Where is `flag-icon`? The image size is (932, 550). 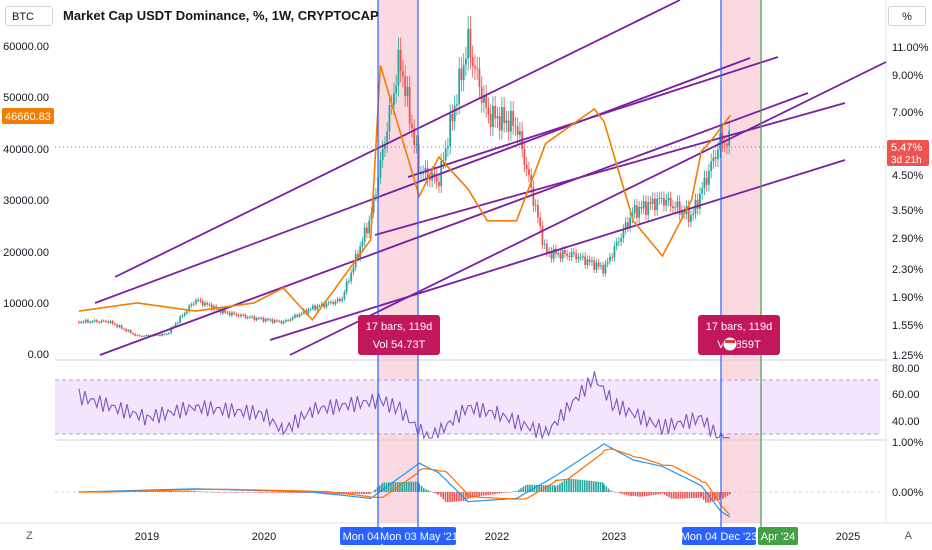 flag-icon is located at coordinates (730, 344).